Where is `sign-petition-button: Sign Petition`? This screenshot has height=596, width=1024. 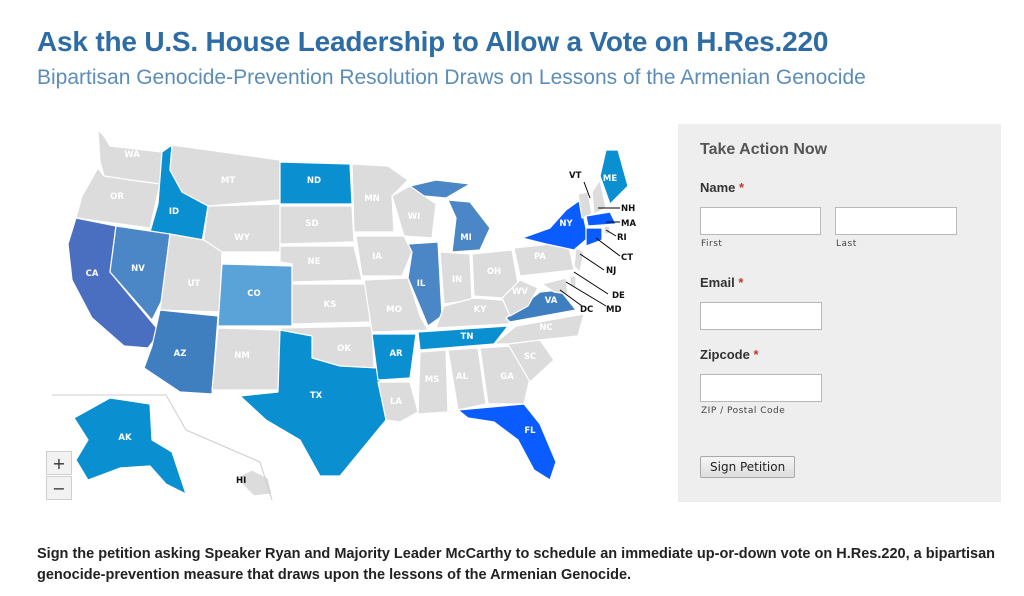
sign-petition-button: Sign Petition is located at coordinates (748, 467).